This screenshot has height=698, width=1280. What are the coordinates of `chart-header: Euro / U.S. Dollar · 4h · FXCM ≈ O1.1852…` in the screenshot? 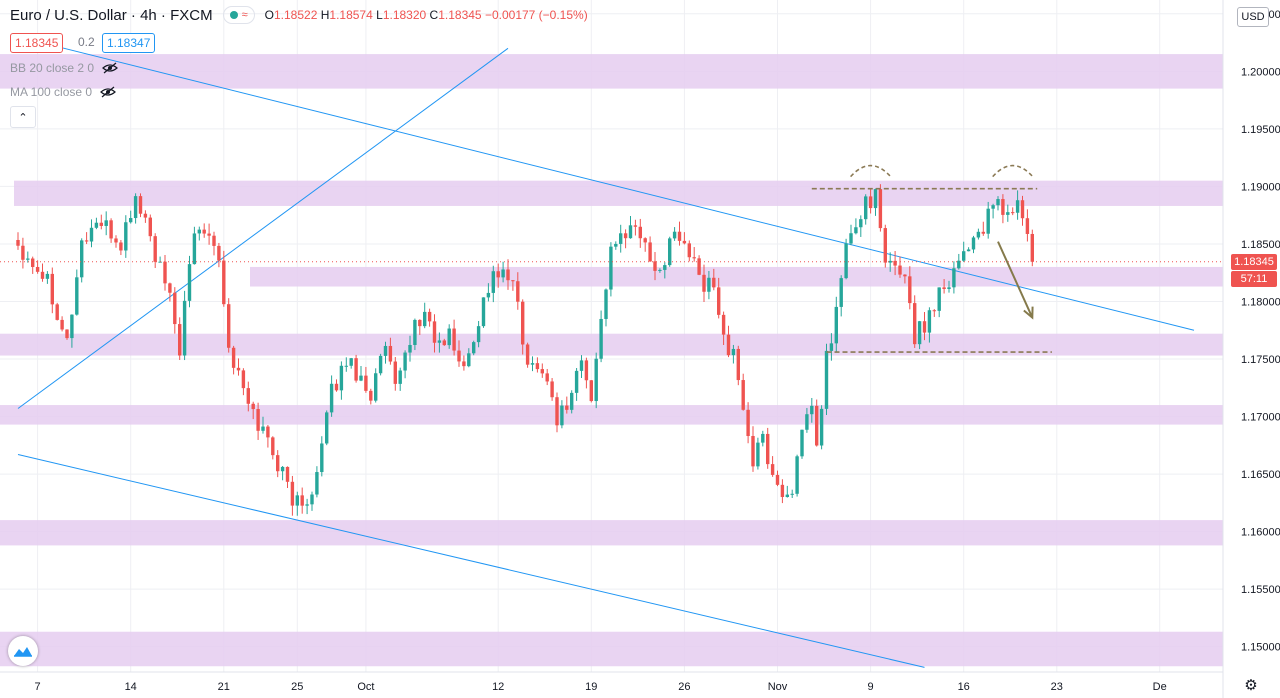 It's located at (299, 15).